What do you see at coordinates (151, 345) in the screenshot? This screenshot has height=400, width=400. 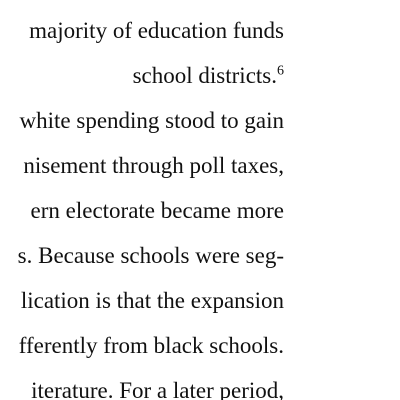 I see `text-line-content: fferently from black schools.` at bounding box center [151, 345].